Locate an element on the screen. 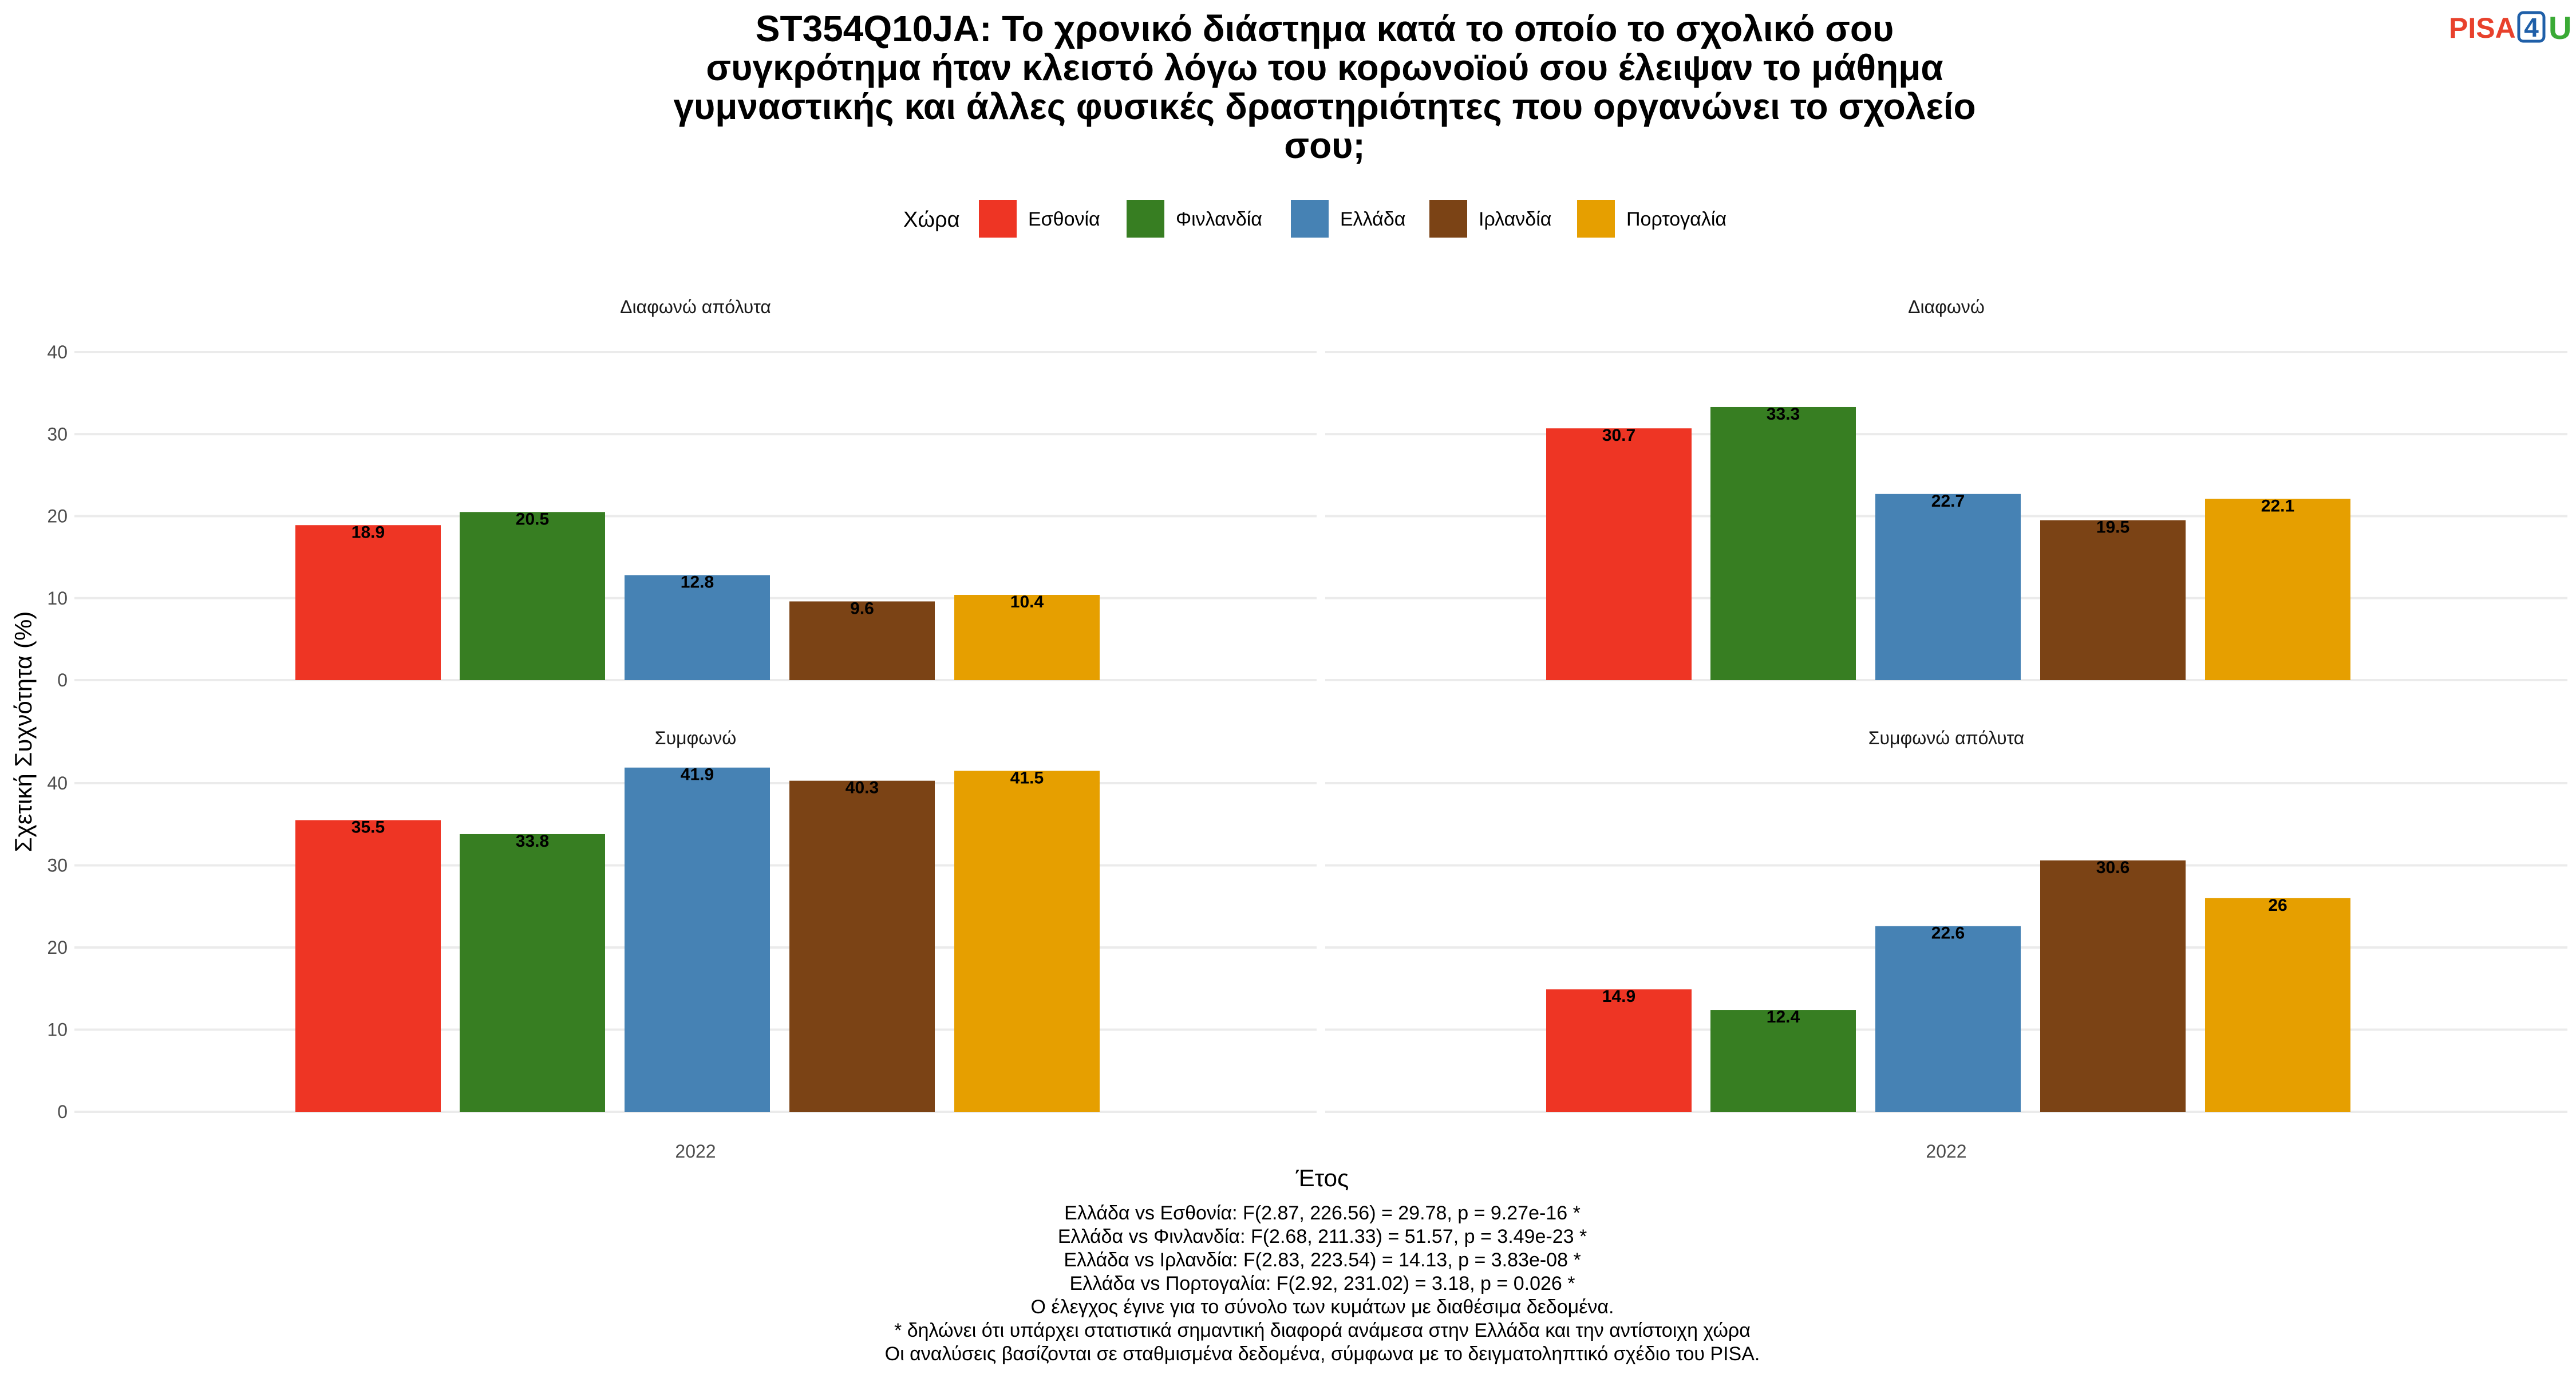 The width and height of the screenshot is (2576, 1374). bar-value-label: 22.1 is located at coordinates (2277, 505).